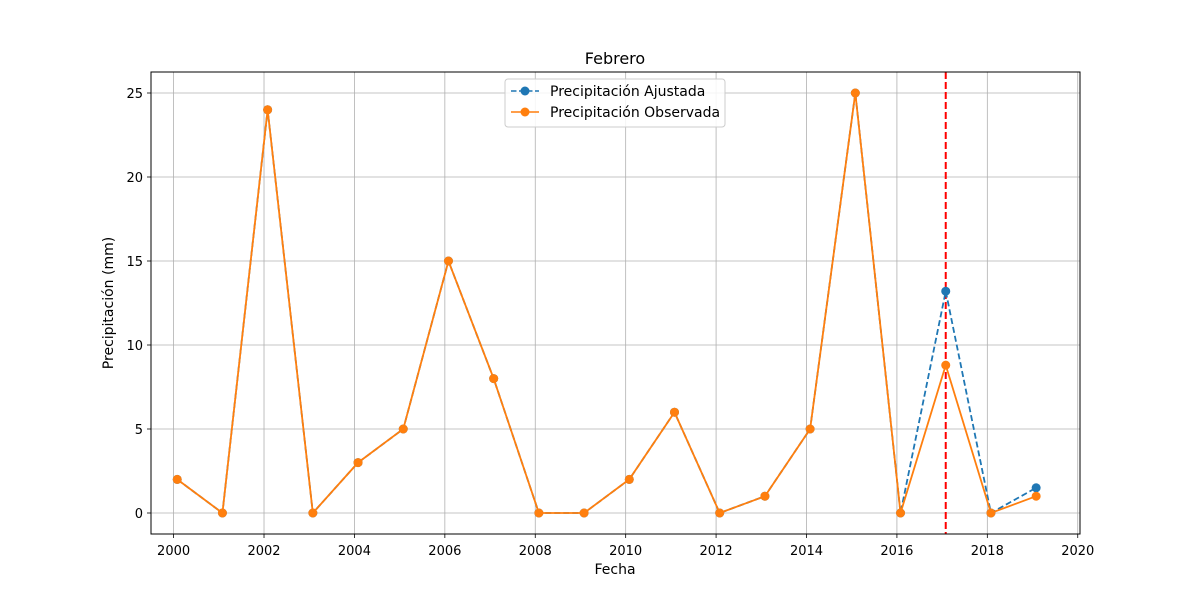 The height and width of the screenshot is (600, 1200). I want to click on y-tick-label: 15, so click(134, 262).